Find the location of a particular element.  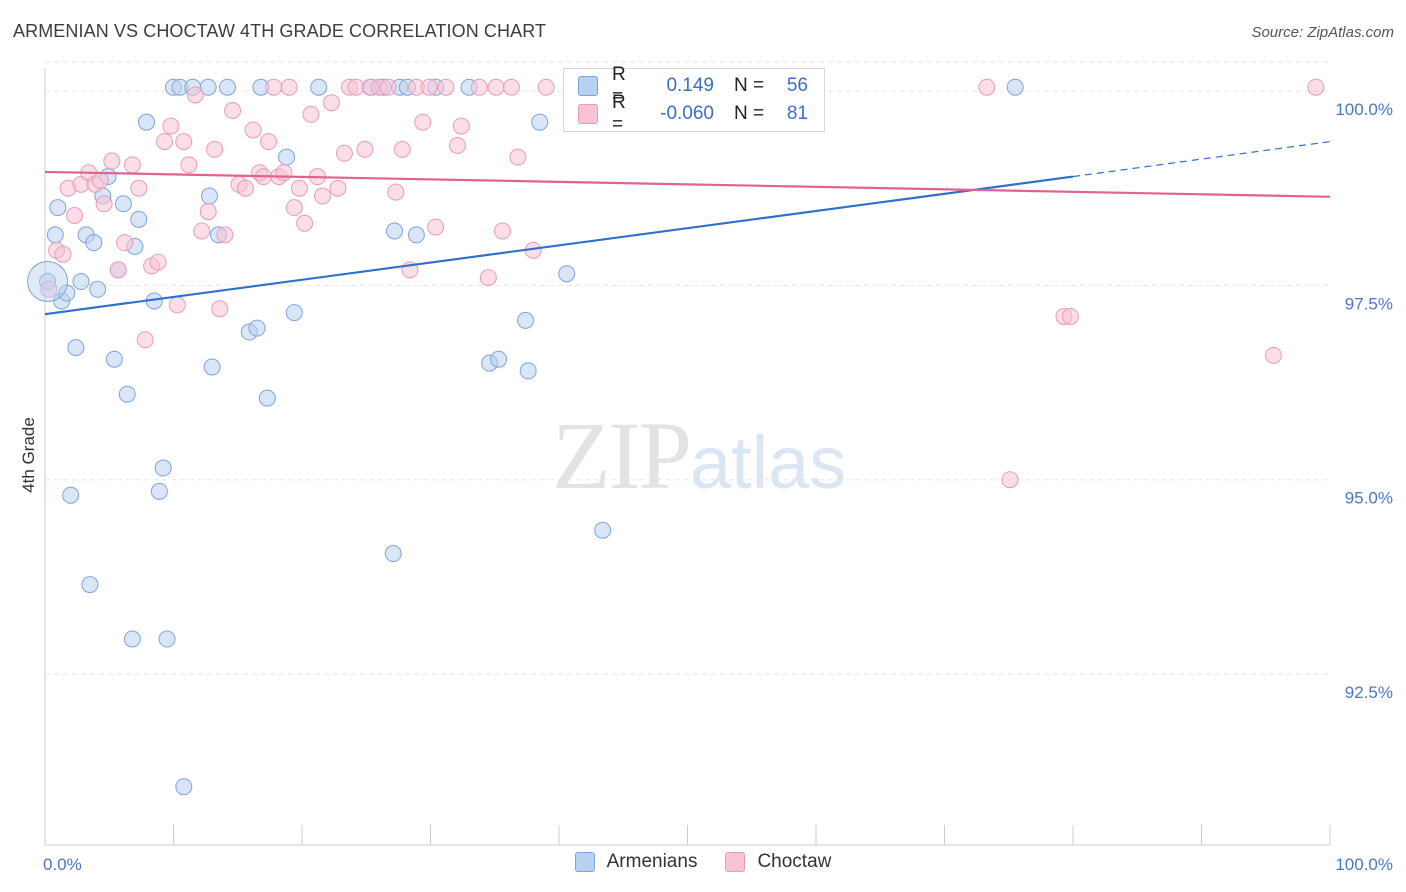

armenians-n-label: N = is located at coordinates (749, 85).